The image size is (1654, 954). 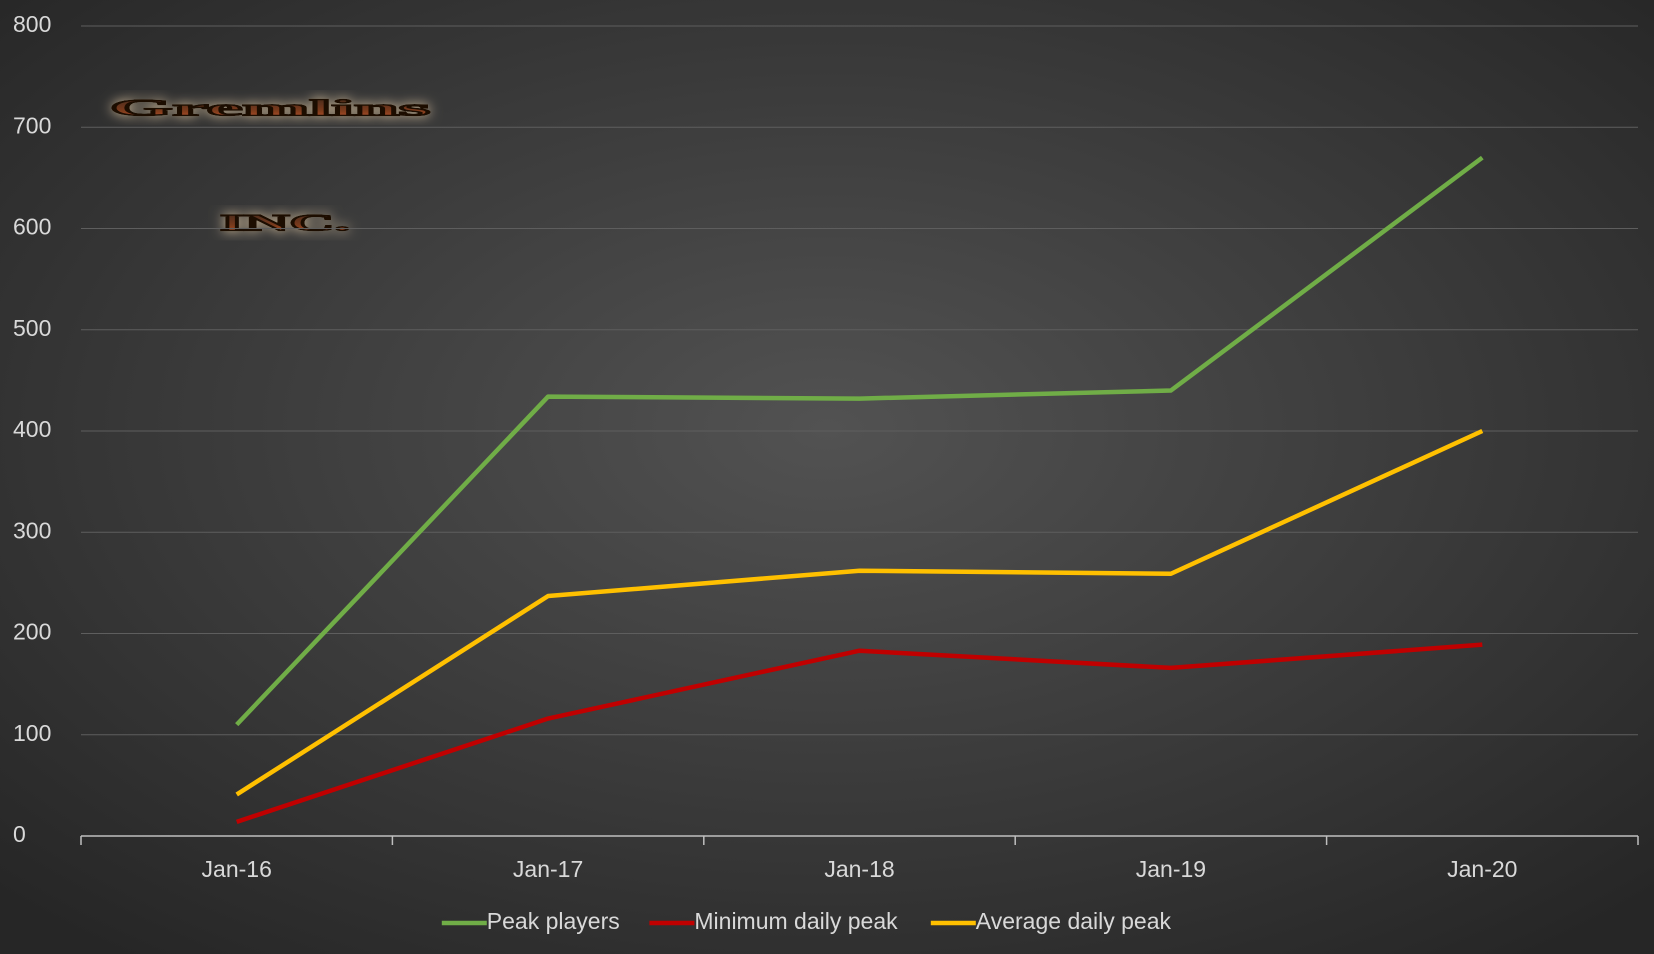 What do you see at coordinates (270, 107) in the screenshot?
I see `logo-title: Gremlins` at bounding box center [270, 107].